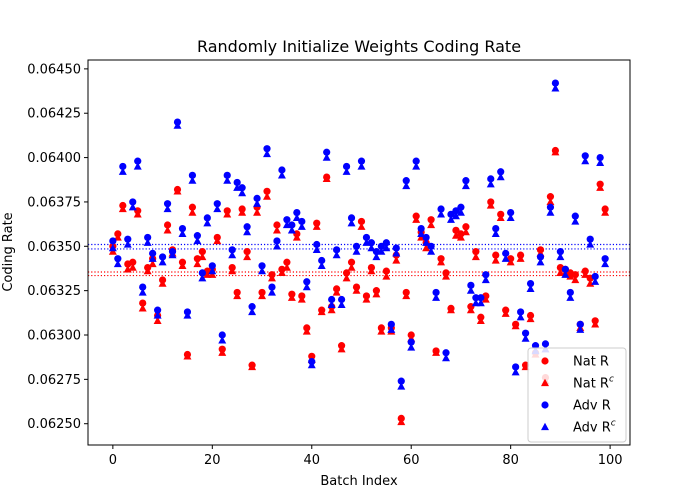 The width and height of the screenshot is (700, 504). Describe the element at coordinates (594, 427) in the screenshot. I see `legend-label: Adv Rc` at that location.